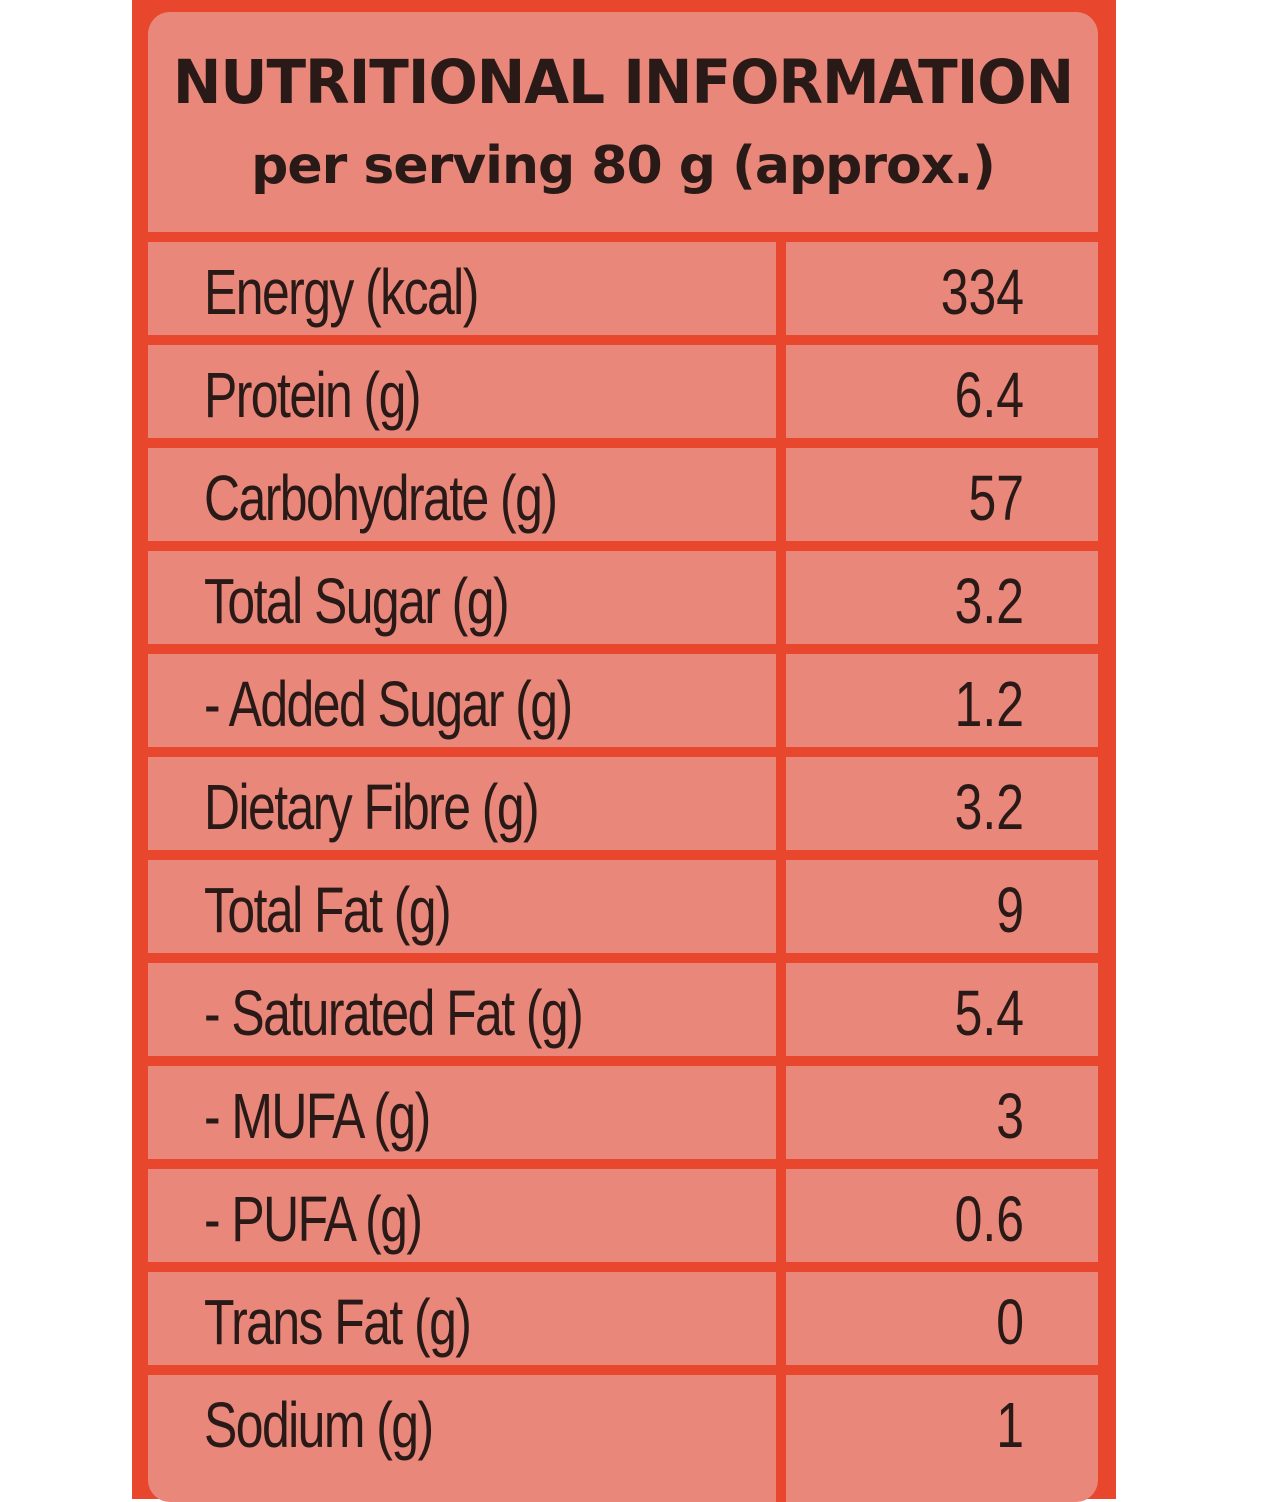 The image size is (1262, 1502). I want to click on nutrient-name: - MUFA (g), so click(317, 1116).